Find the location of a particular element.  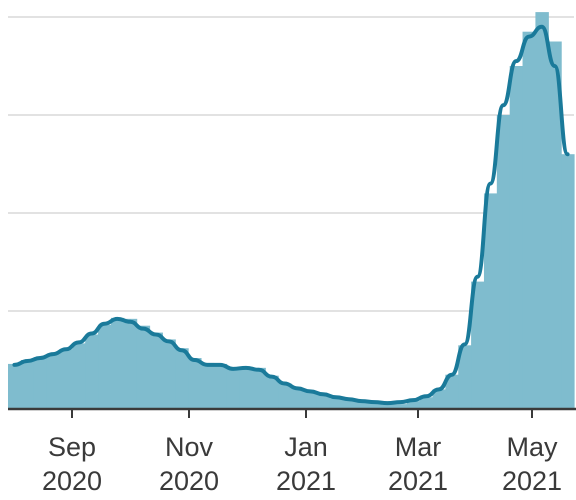

x-tick-label-month: Nov is located at coordinates (189, 447).